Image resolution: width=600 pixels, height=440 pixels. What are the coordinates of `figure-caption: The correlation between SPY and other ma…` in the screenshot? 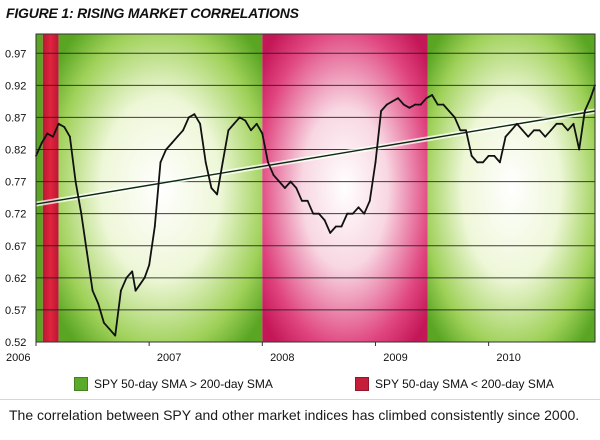 It's located at (294, 415).